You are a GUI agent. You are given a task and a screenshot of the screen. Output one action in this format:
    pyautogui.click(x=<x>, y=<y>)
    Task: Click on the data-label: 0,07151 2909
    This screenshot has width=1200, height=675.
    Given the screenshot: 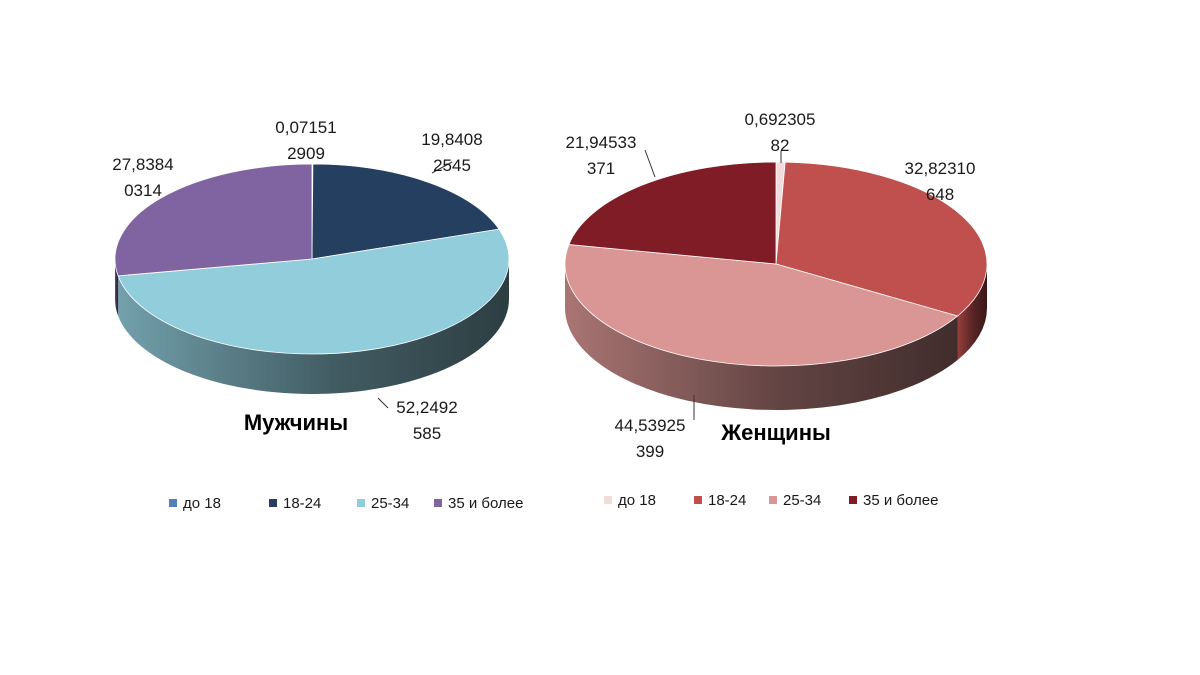 What is the action you would take?
    pyautogui.click(x=305, y=140)
    